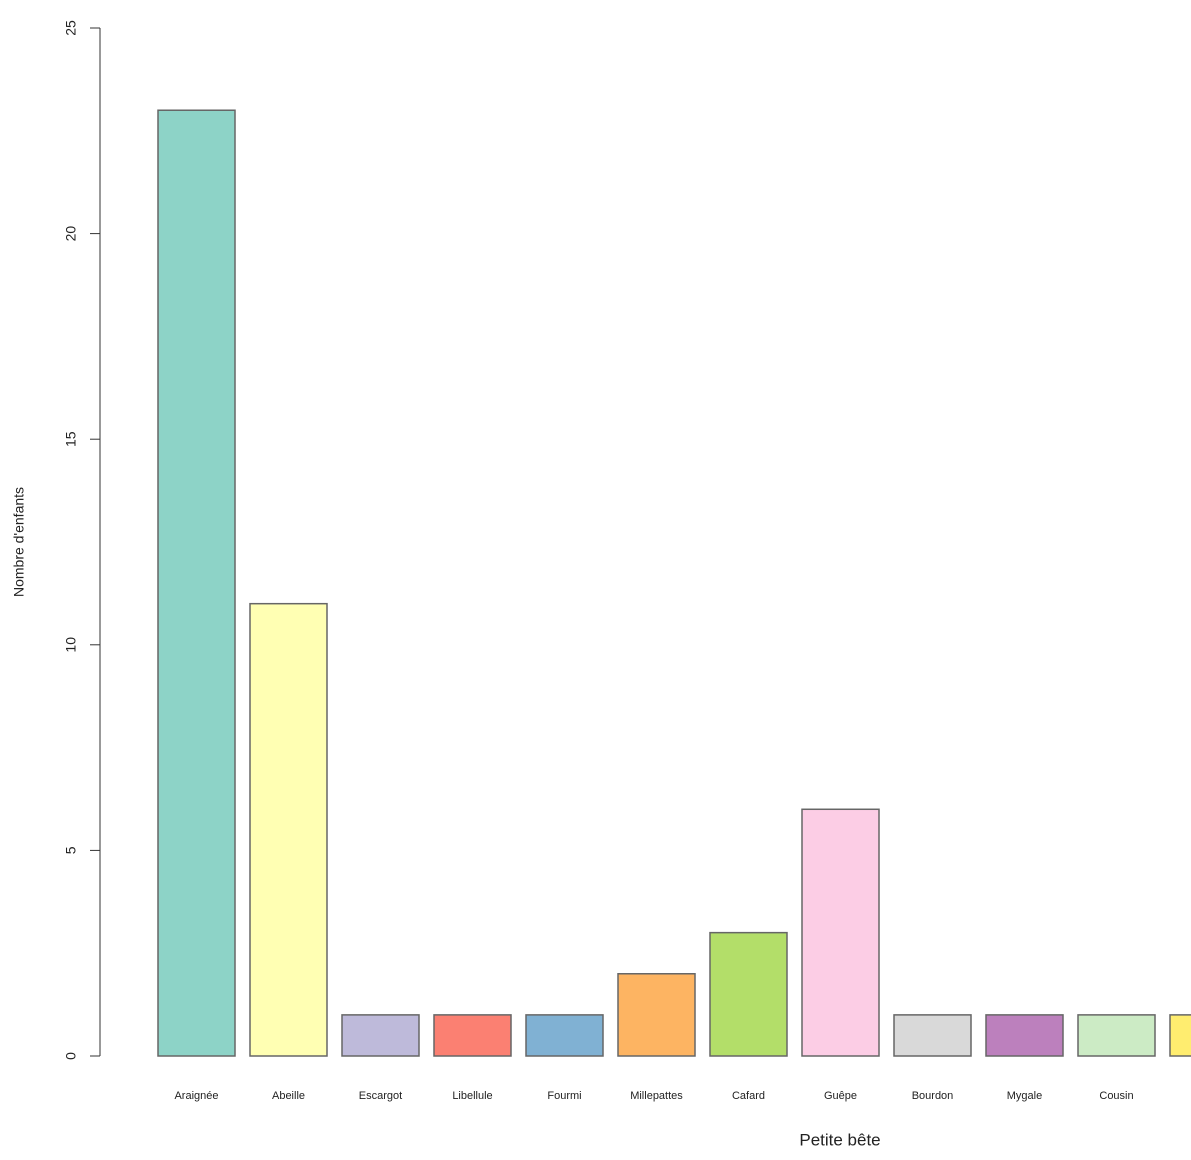 The width and height of the screenshot is (1191, 1160). Describe the element at coordinates (840, 1096) in the screenshot. I see `x-tick-label: Guêpe` at that location.